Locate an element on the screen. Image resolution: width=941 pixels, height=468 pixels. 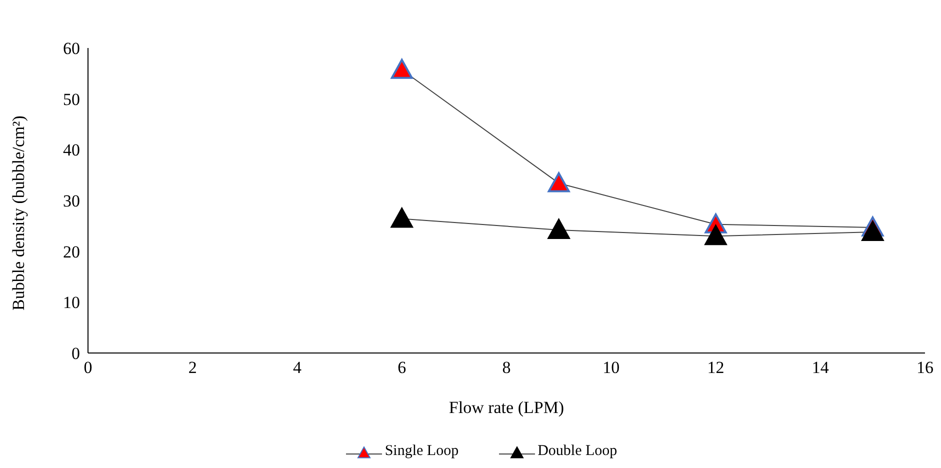
y-tick-label: 50 is located at coordinates (71, 99).